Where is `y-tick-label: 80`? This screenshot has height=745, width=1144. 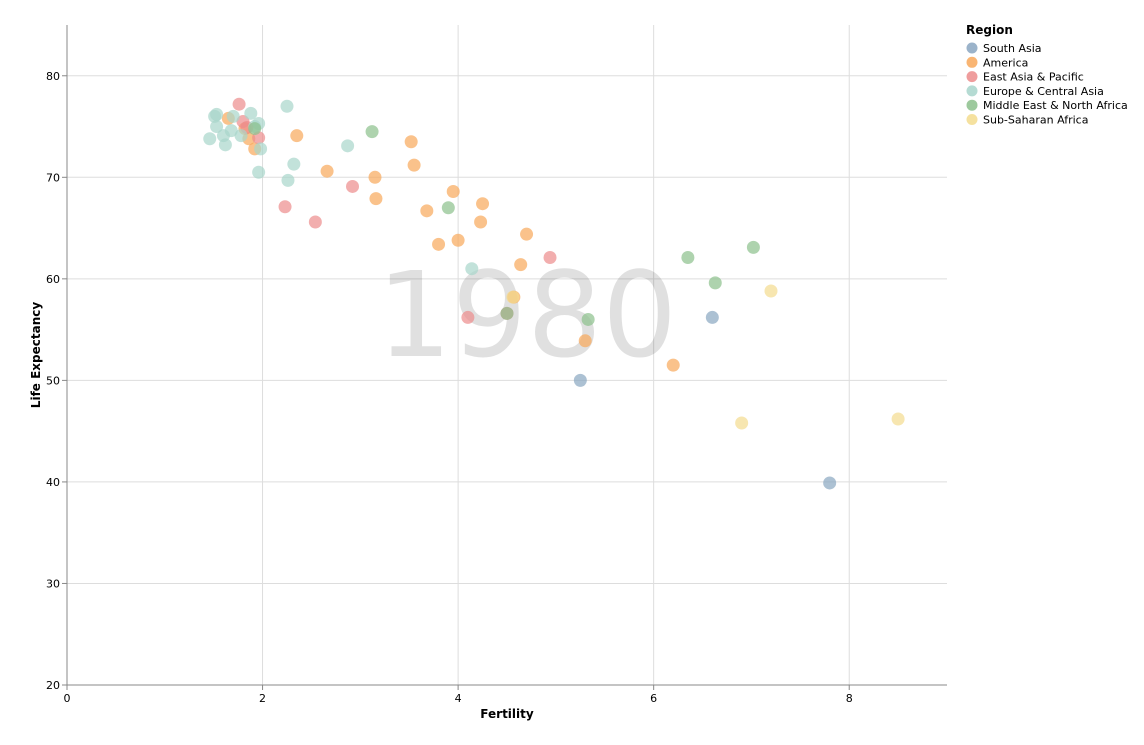 y-tick-label: 80 is located at coordinates (53, 76).